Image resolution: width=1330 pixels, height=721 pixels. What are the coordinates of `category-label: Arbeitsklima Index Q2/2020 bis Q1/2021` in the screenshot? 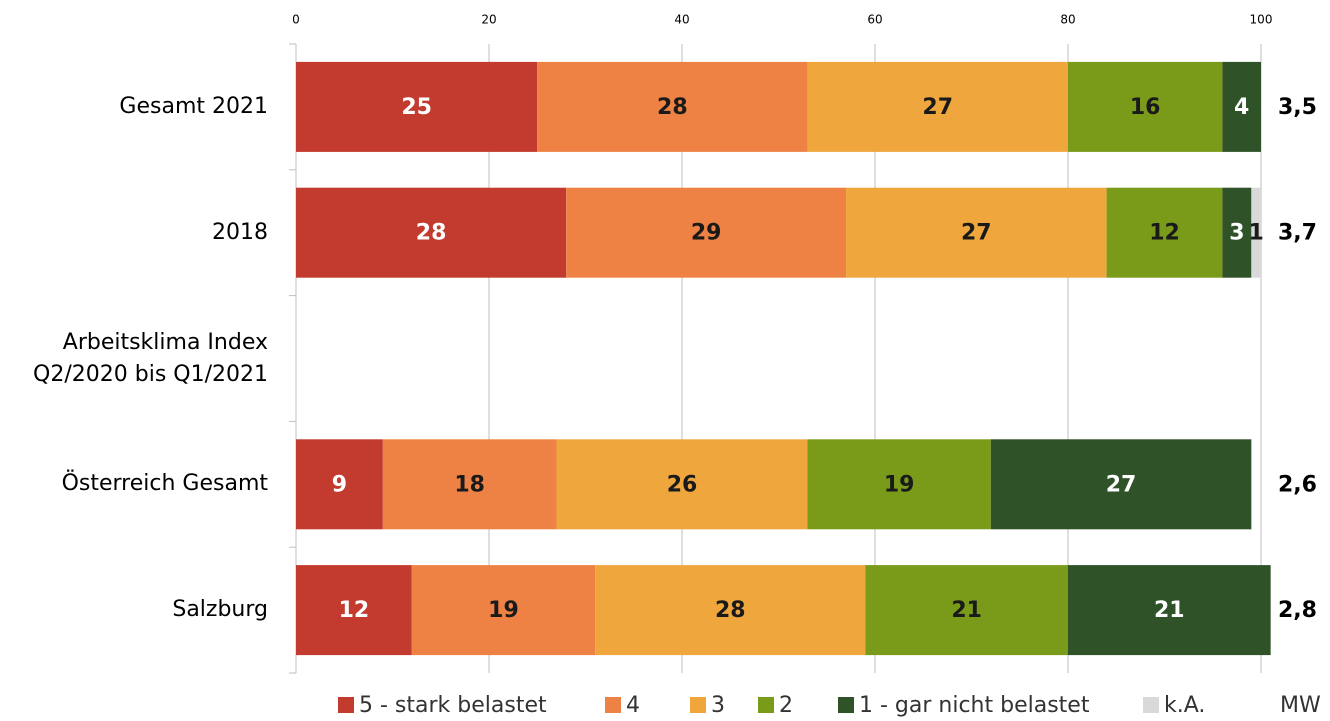 It's located at (150, 358).